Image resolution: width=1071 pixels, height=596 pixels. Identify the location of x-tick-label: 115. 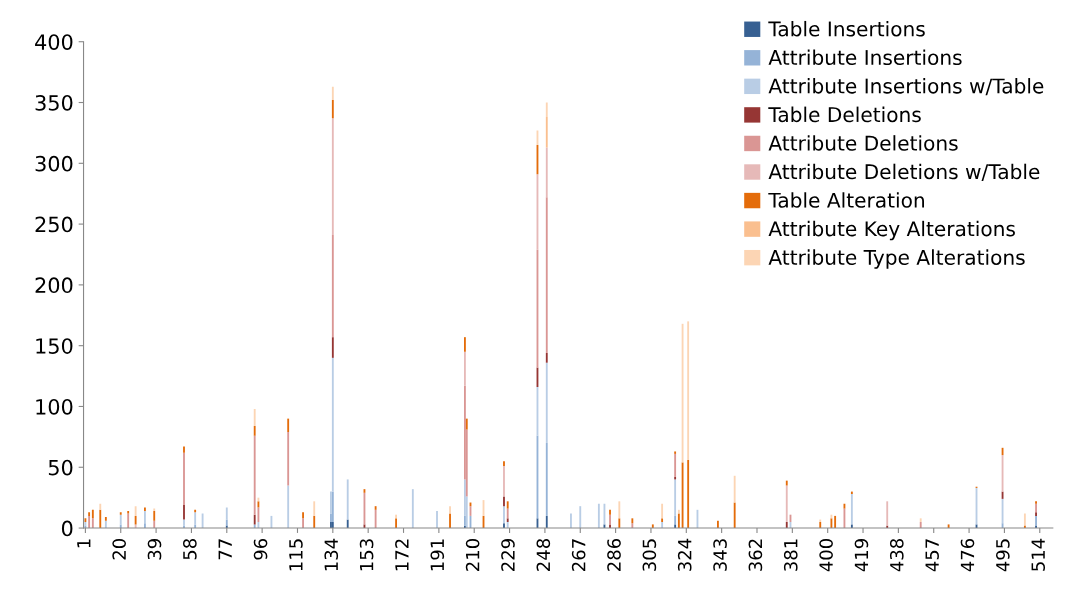
(296, 555).